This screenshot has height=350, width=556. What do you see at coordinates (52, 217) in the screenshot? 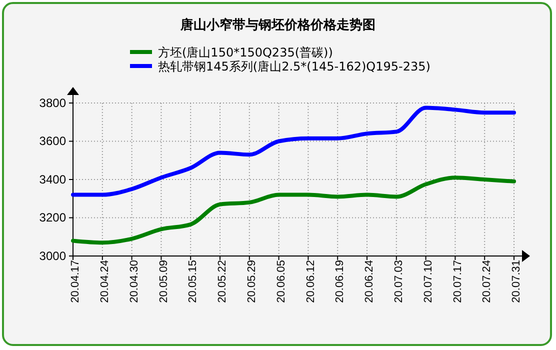
I see `y-tick-label: 3200` at bounding box center [52, 217].